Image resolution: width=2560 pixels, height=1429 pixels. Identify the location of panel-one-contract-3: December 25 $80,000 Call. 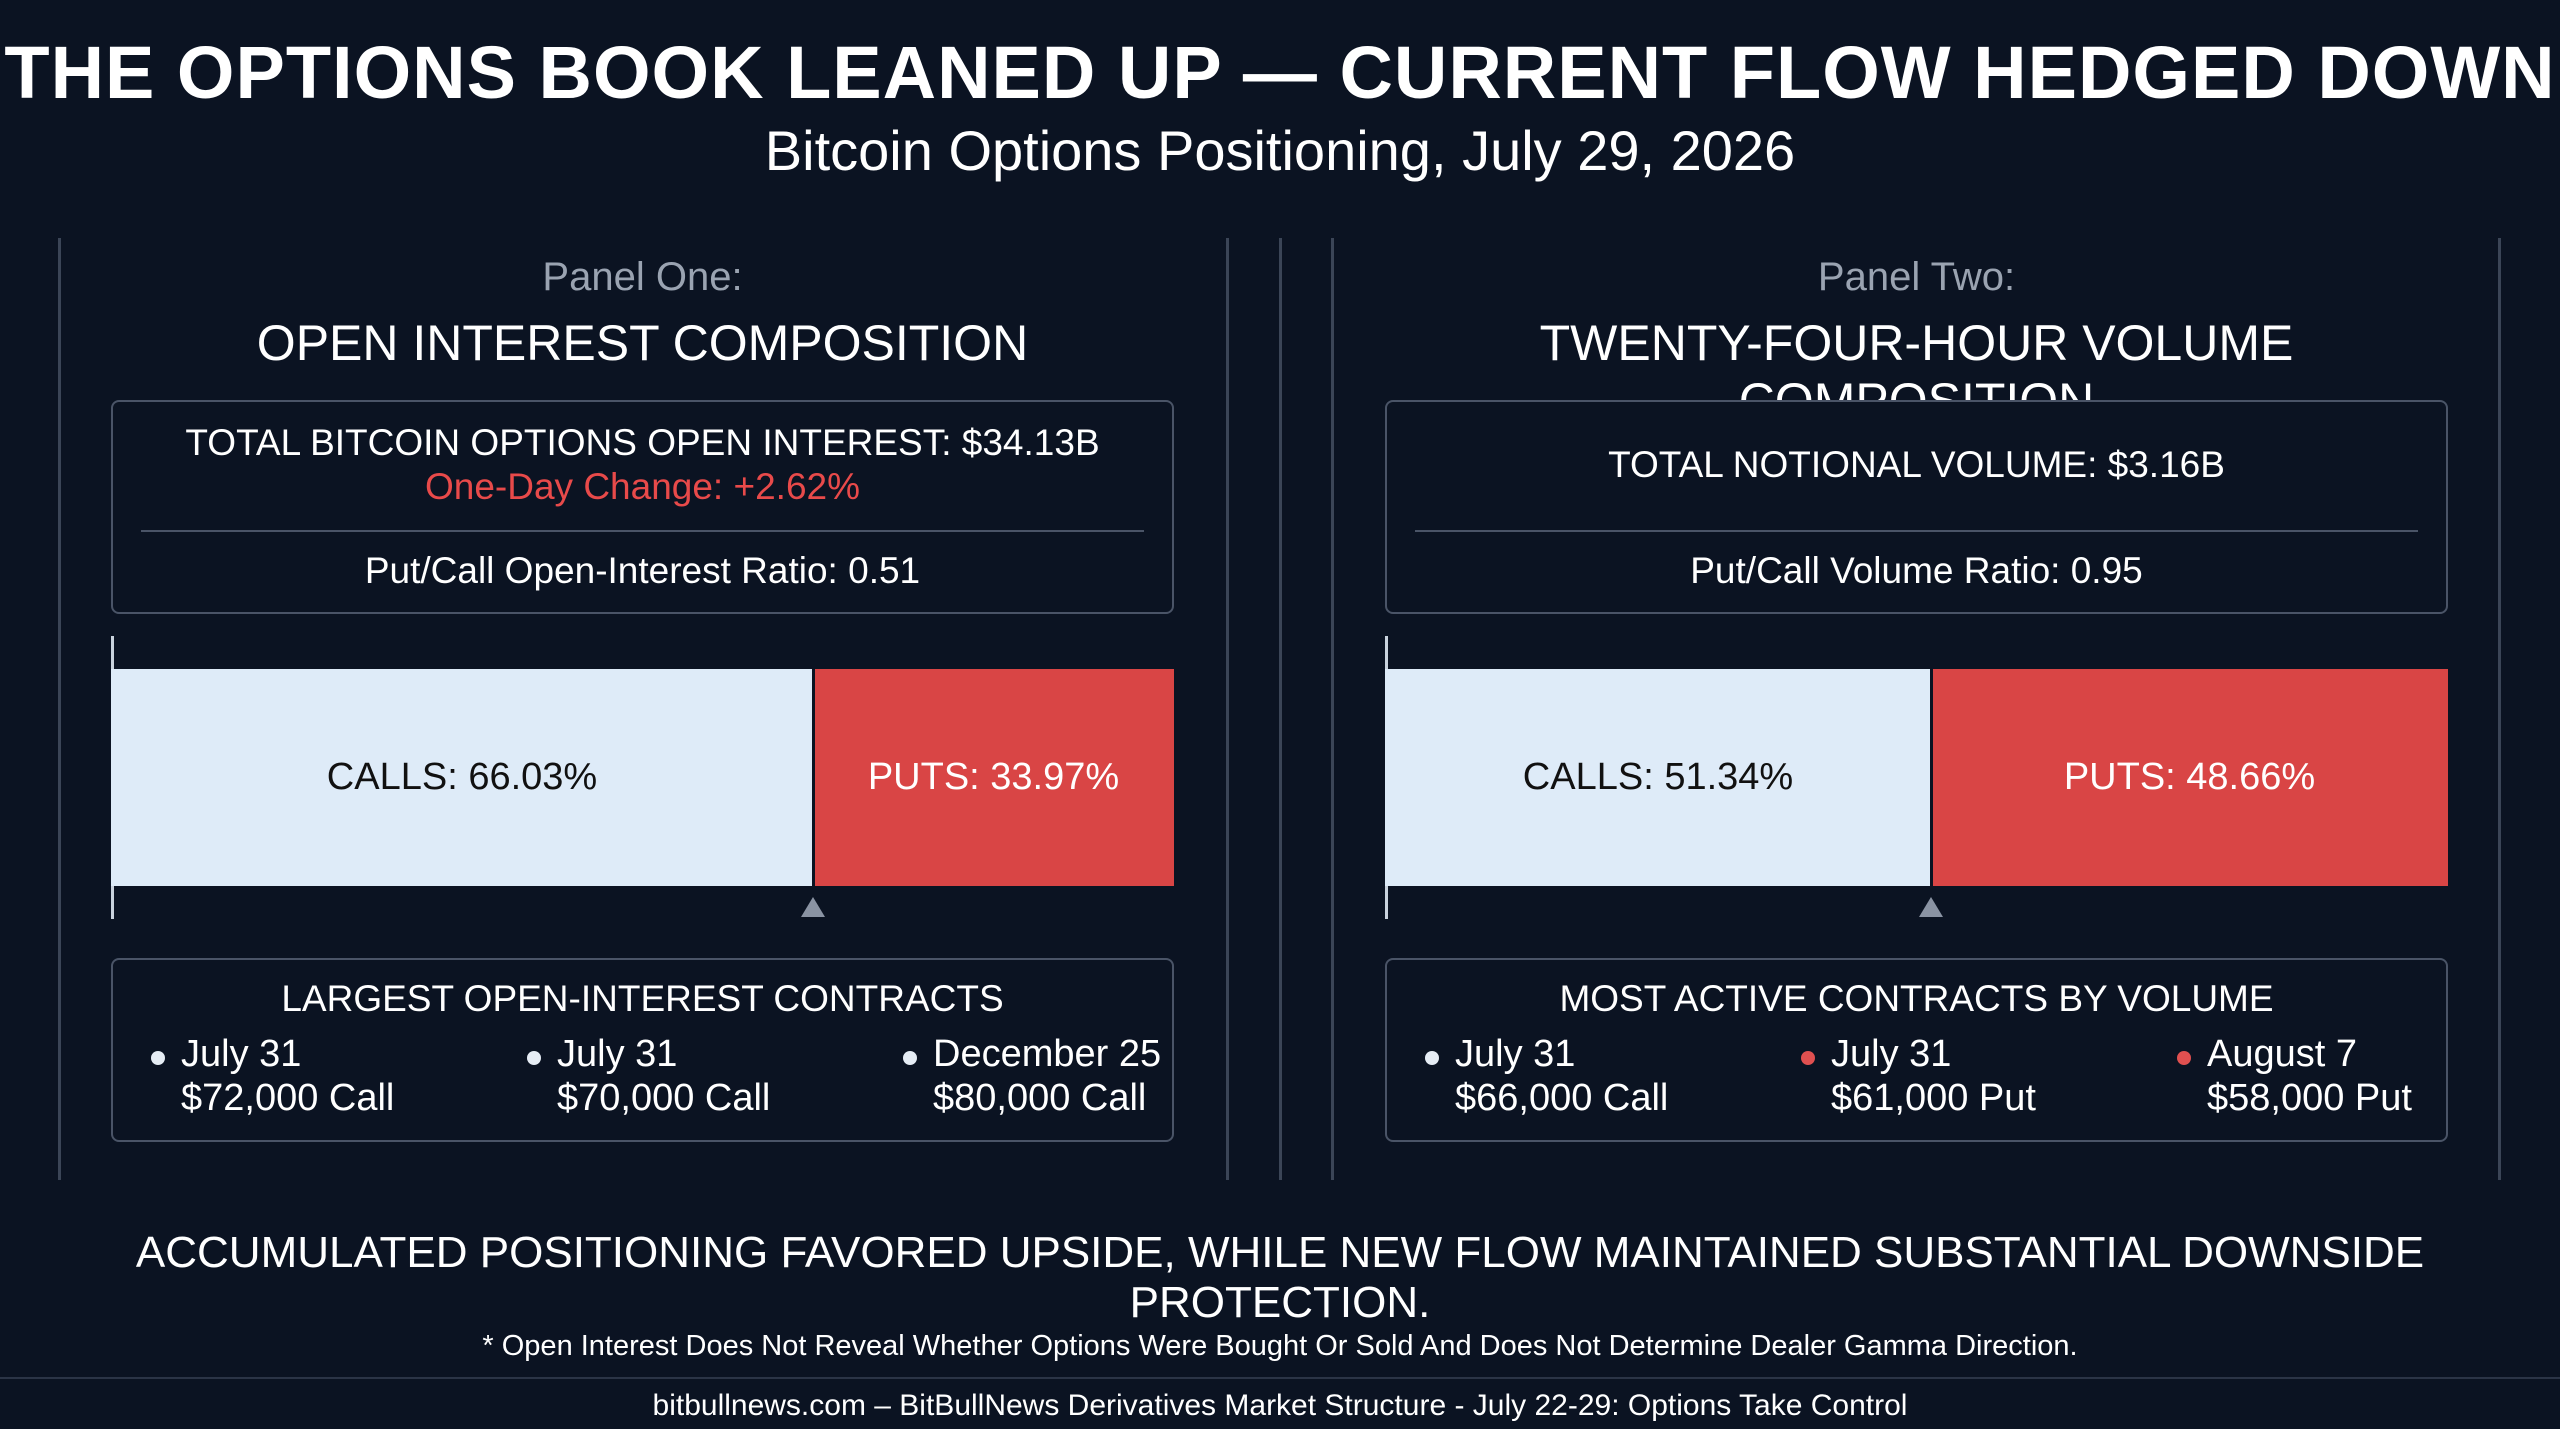
(1047, 1076).